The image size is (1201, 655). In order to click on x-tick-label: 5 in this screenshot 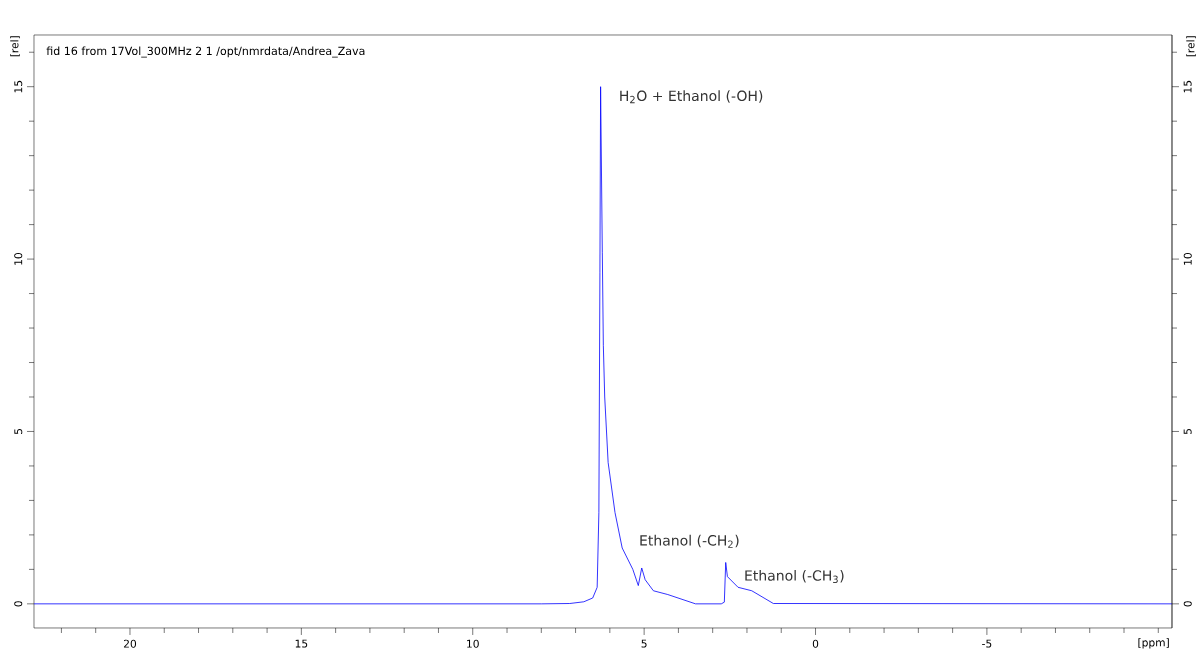, I will do `click(644, 643)`.